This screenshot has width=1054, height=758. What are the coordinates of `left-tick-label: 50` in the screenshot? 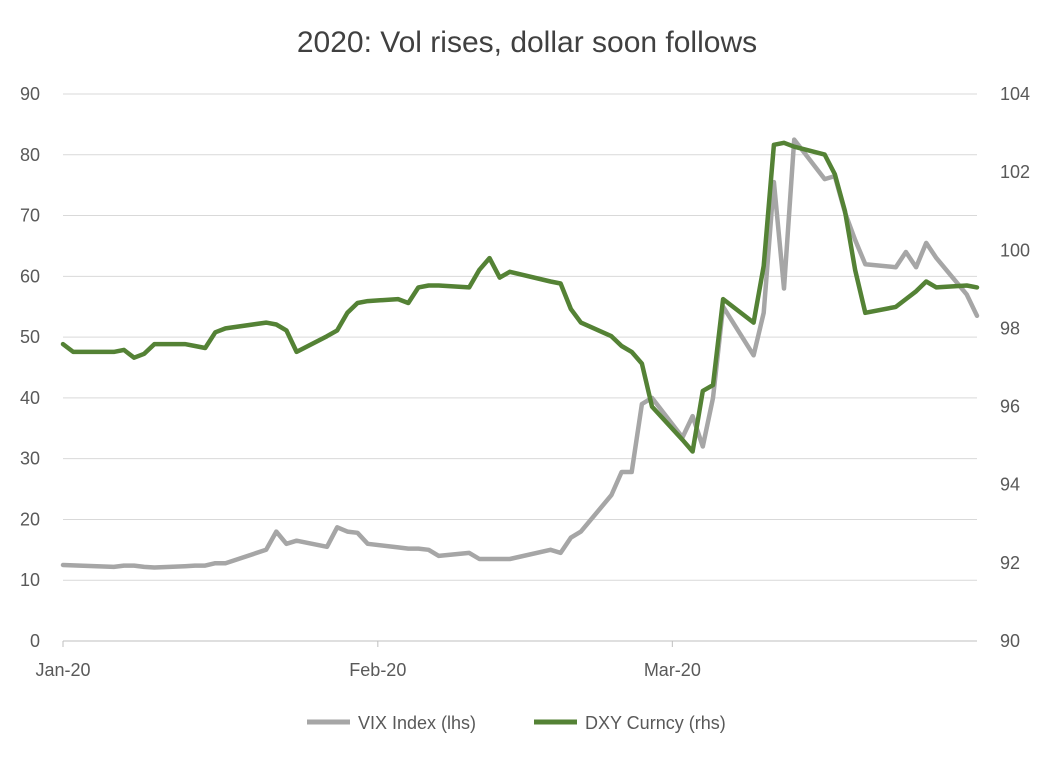 It's located at (30, 337).